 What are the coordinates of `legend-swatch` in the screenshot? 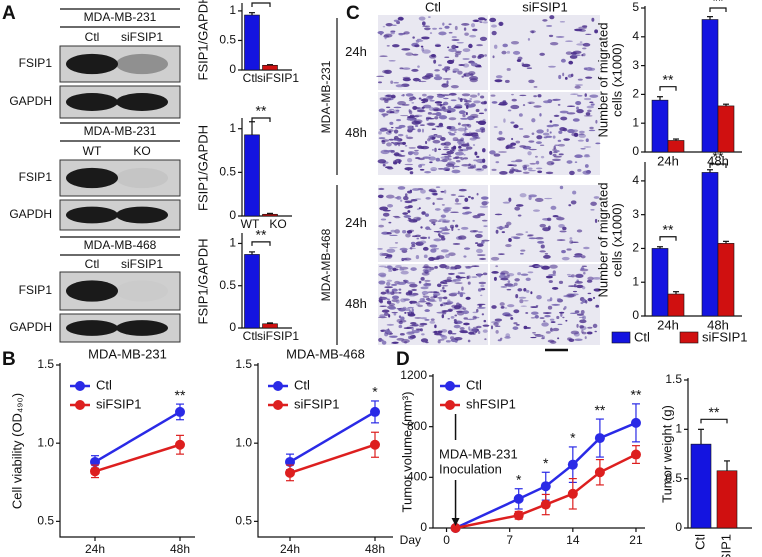 It's located at (621, 337).